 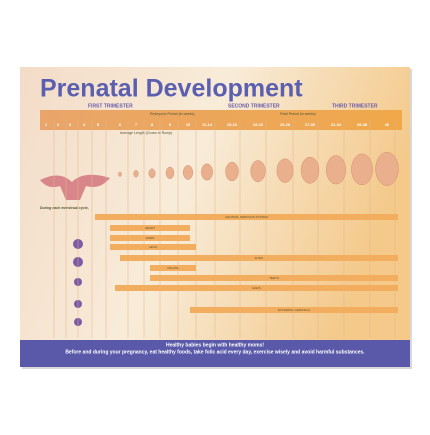 I want to click on week-label: 4, so click(x=84, y=124).